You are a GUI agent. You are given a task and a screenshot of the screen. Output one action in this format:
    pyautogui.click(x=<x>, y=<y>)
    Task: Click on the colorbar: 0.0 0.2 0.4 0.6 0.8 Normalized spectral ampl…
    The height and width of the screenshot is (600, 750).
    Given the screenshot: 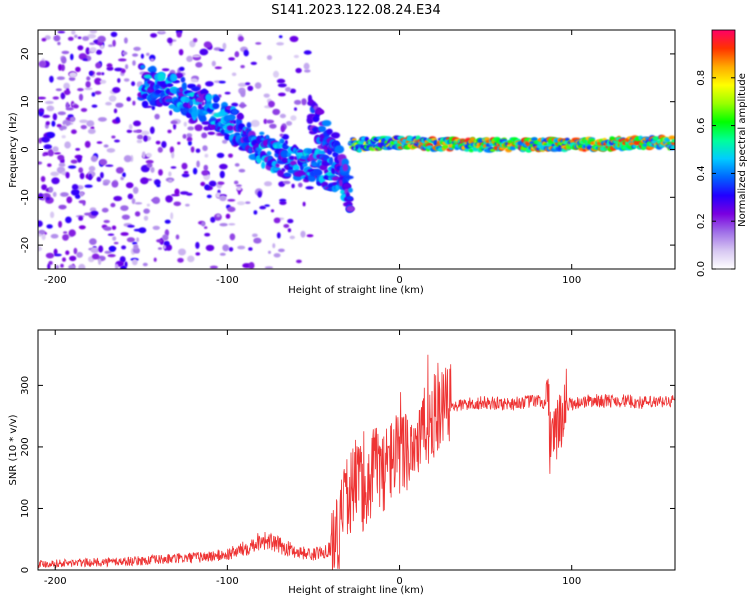 What is the action you would take?
    pyautogui.click(x=722, y=153)
    